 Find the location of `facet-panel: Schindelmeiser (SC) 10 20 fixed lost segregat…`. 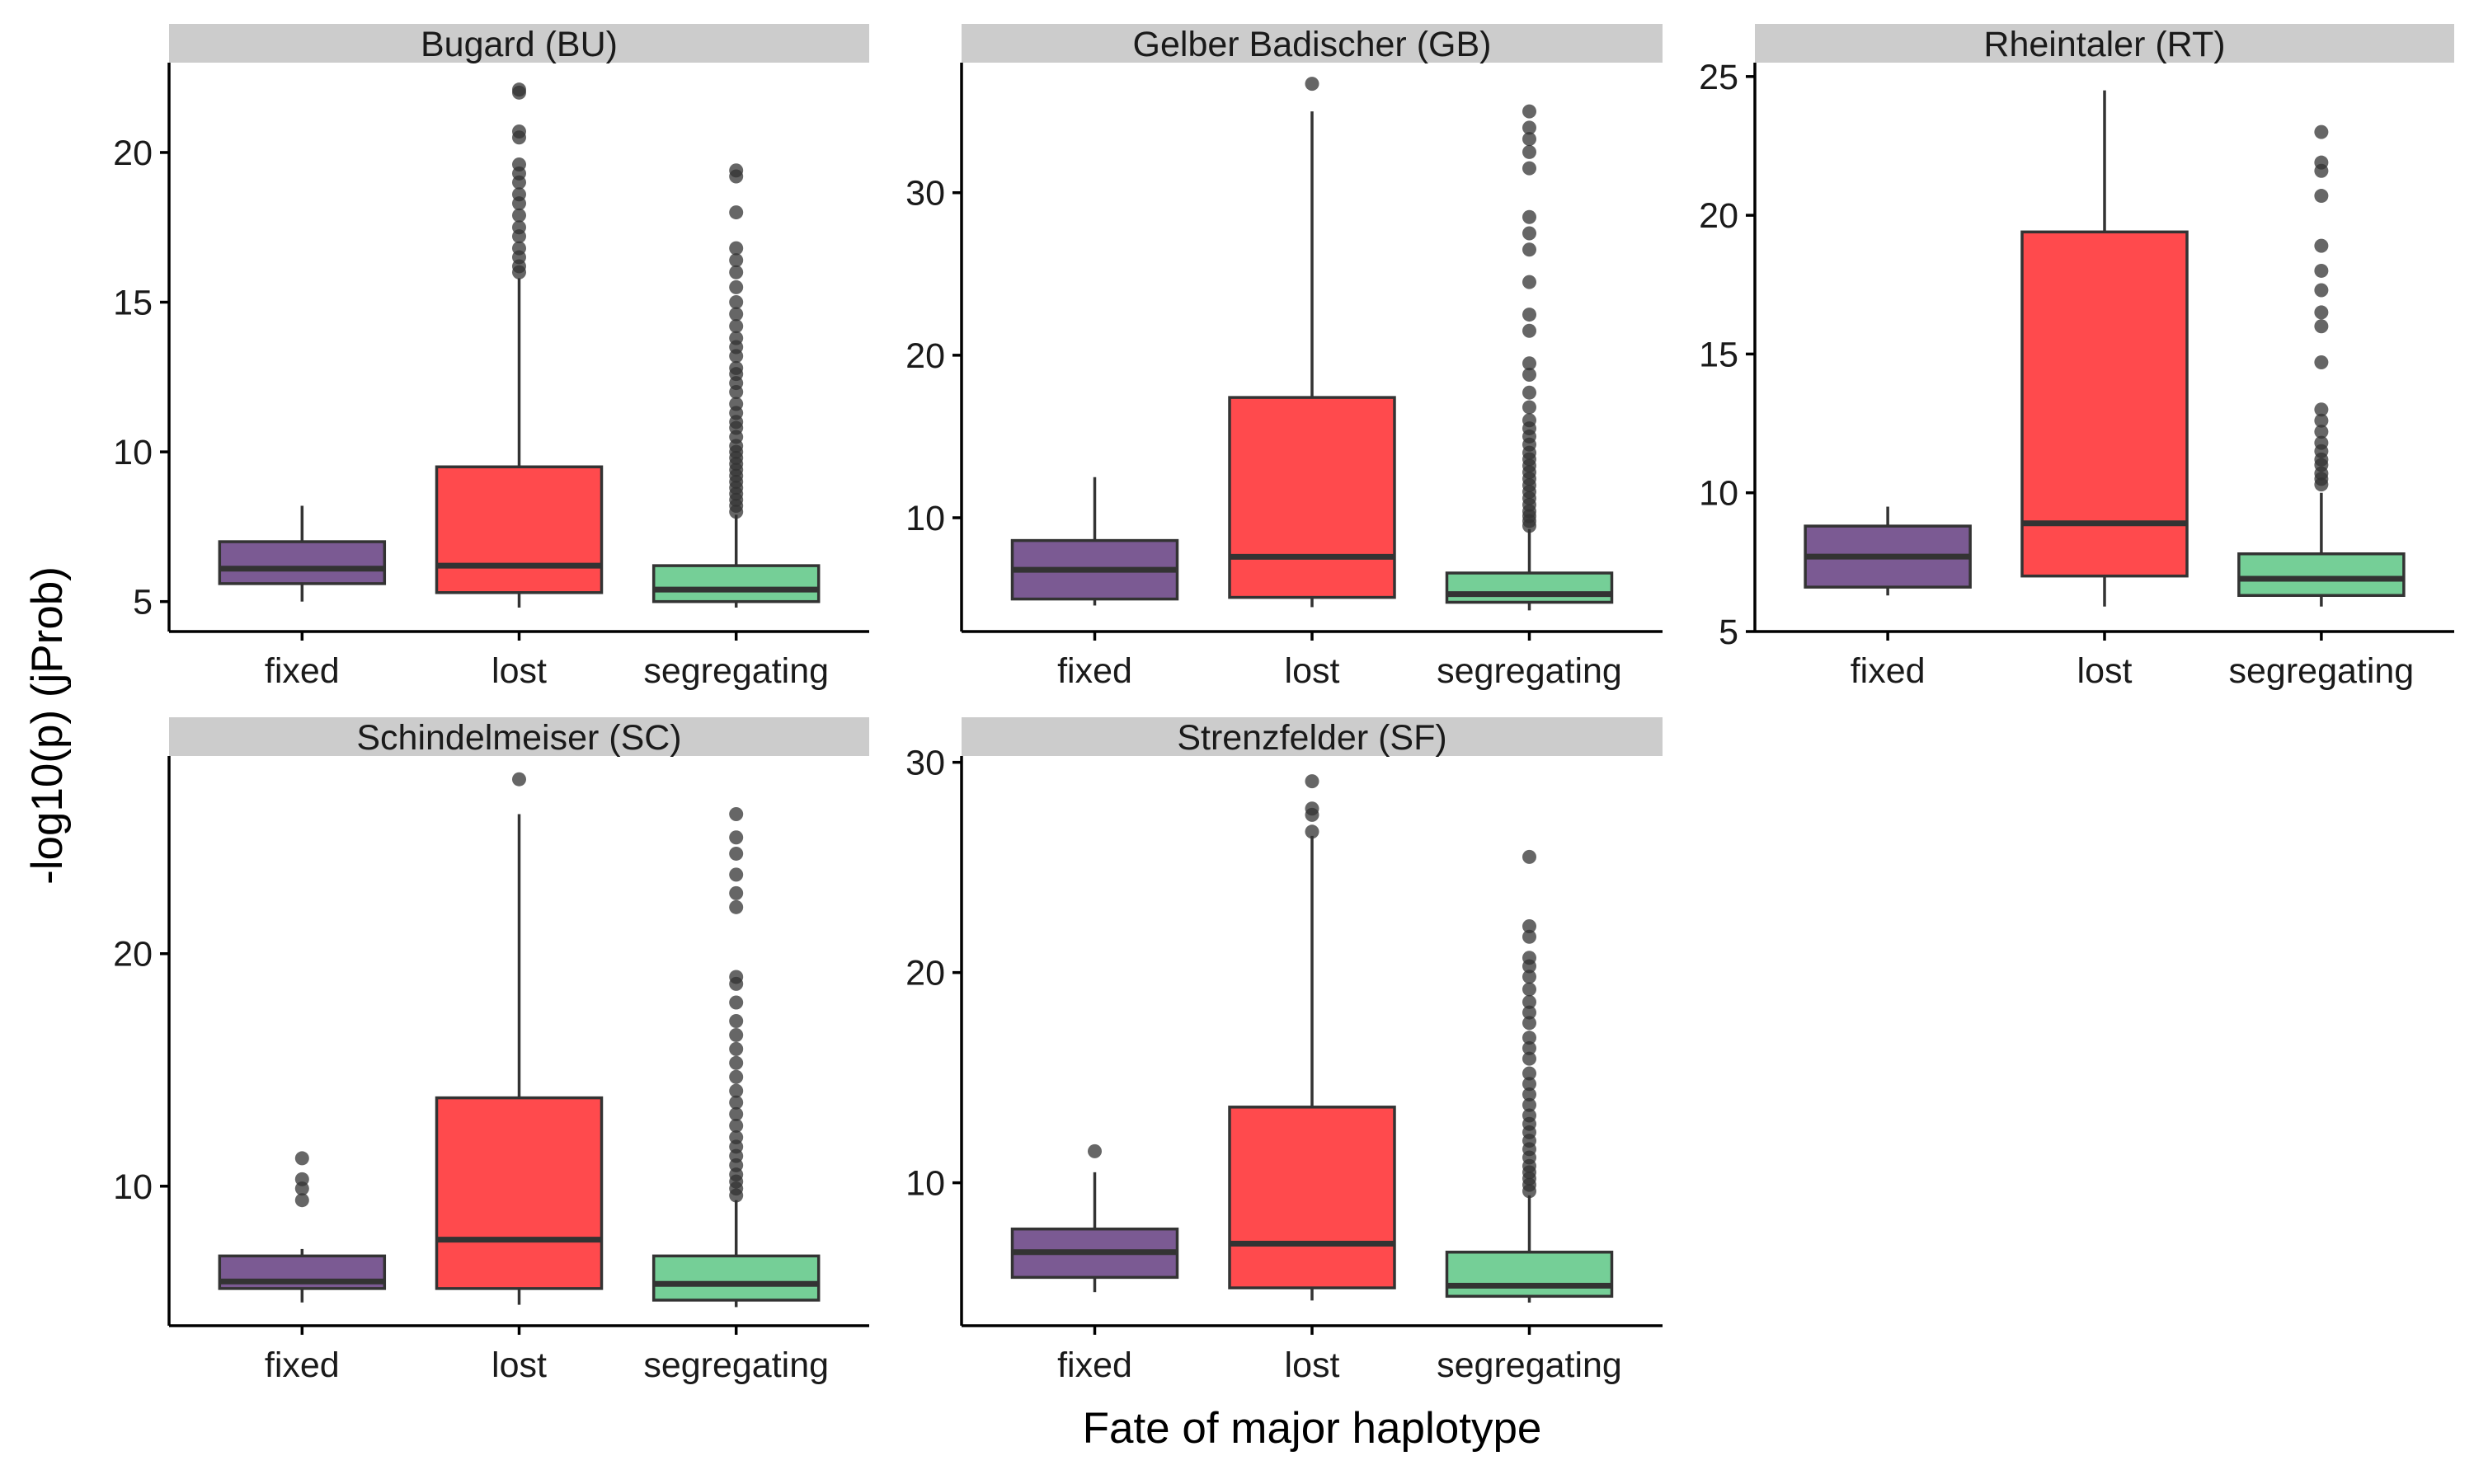

facet-panel: Schindelmeiser (SC) 10 20 fixed lost segregat… is located at coordinates (491, 1051).